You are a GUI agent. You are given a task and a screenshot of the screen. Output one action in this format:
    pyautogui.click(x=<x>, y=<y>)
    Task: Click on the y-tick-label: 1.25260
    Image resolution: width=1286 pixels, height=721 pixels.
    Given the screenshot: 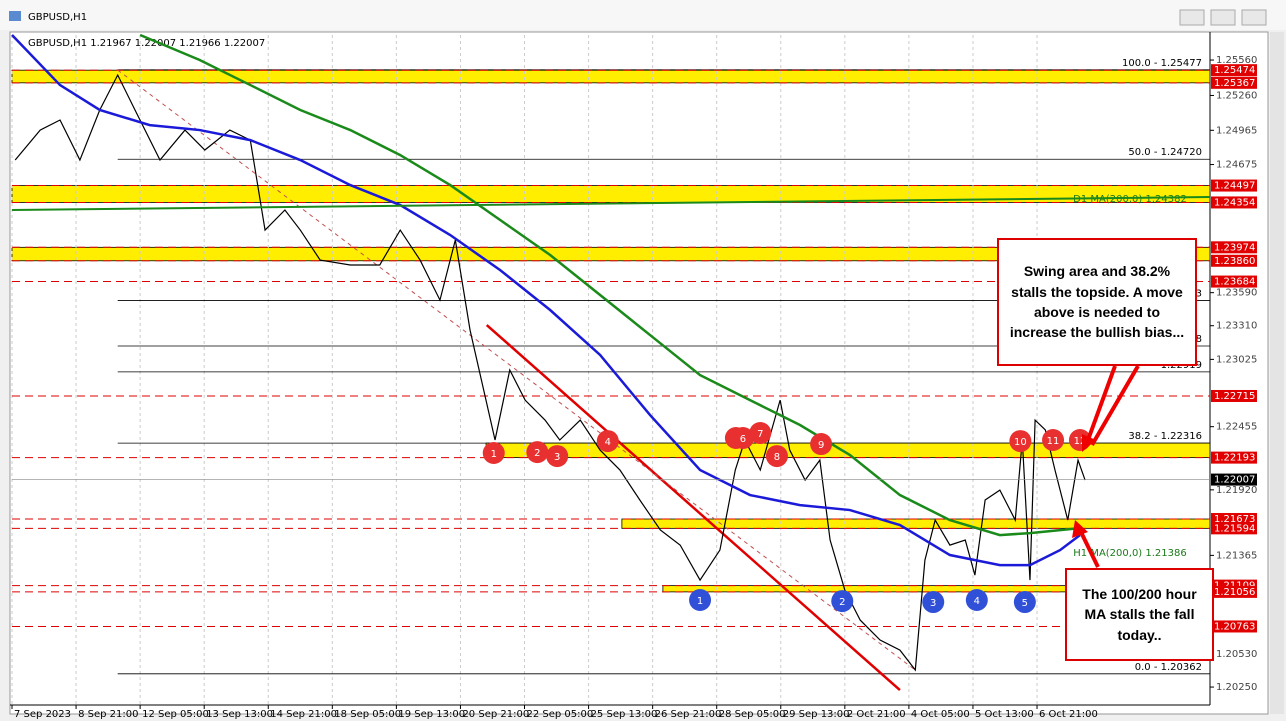 What is the action you would take?
    pyautogui.click(x=1236, y=95)
    